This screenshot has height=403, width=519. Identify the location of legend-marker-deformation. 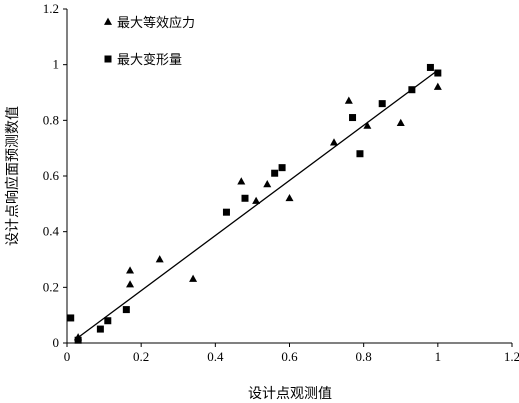
(108, 59).